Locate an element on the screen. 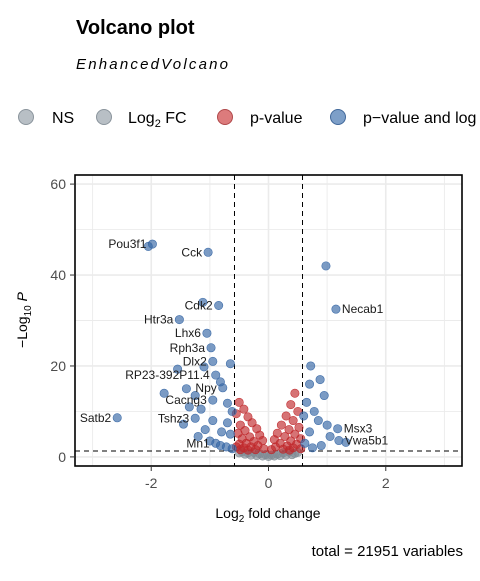  y-tick-label: 0 is located at coordinates (62, 457).